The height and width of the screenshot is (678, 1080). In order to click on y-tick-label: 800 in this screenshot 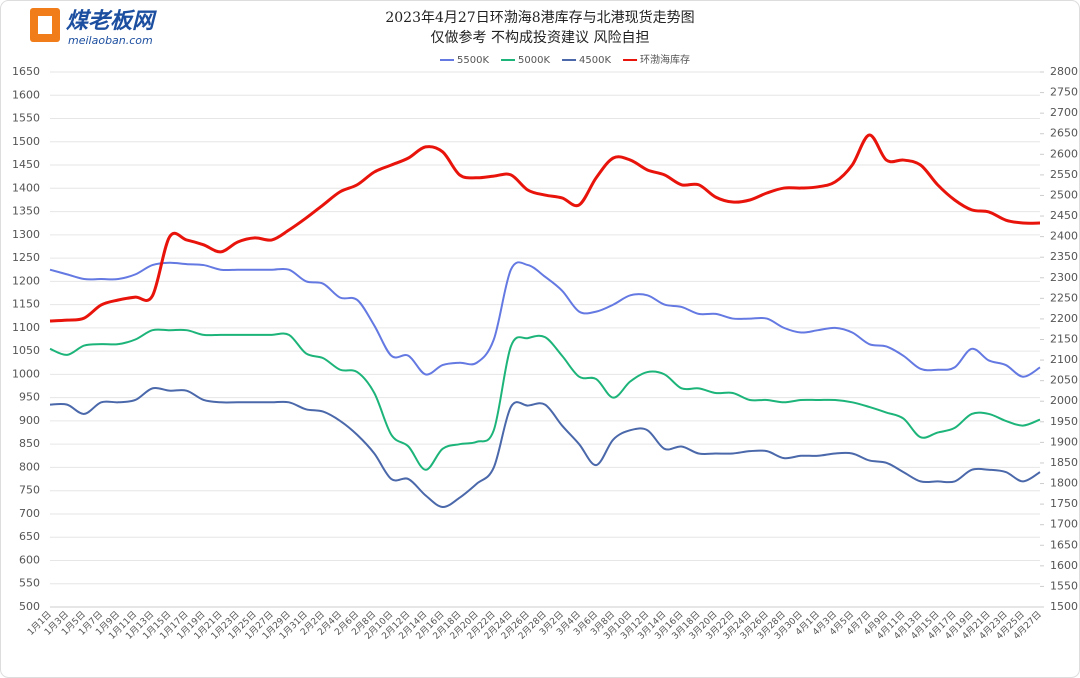, I will do `click(29, 466)`.